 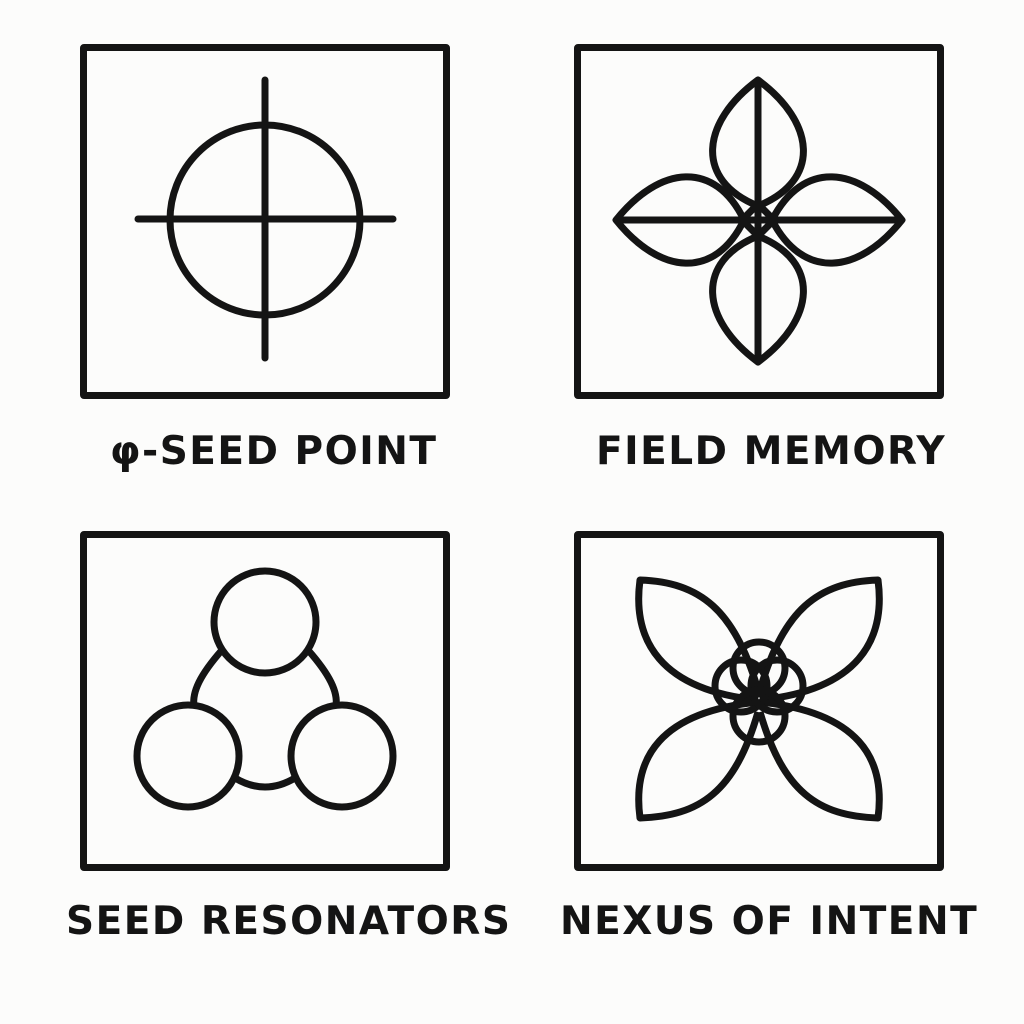 I want to click on resonator-top, so click(x=265, y=622).